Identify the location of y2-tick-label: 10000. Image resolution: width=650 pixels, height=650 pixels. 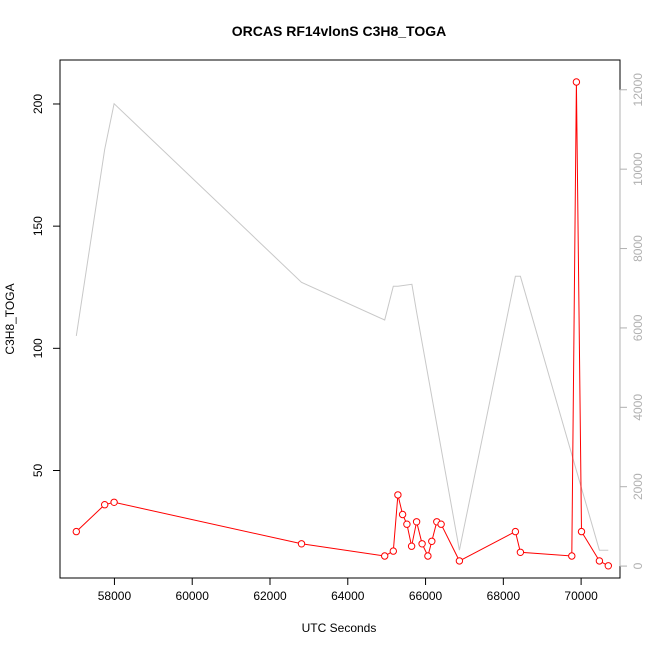
(638, 169).